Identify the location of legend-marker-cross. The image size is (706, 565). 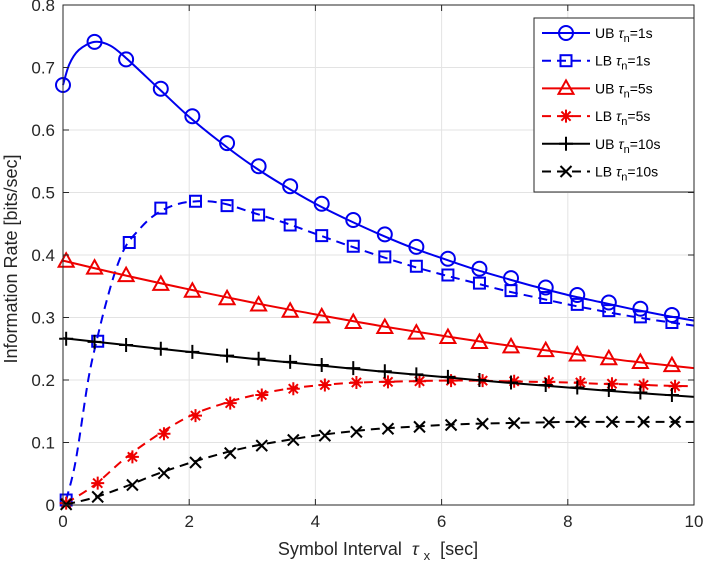
(566, 171).